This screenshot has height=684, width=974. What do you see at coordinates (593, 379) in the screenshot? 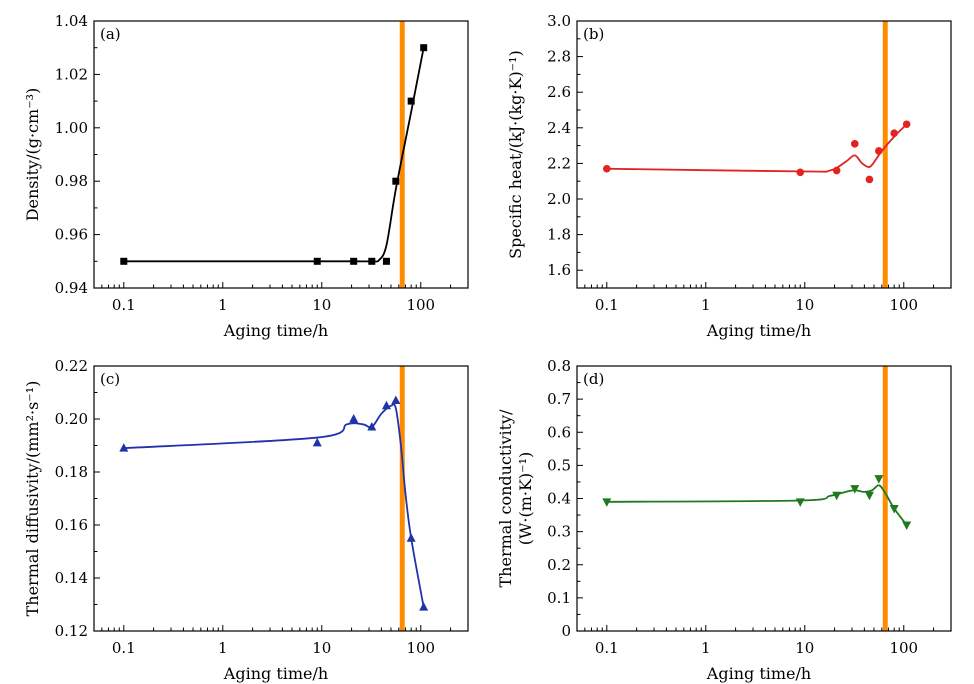
I see `panel-label: (d)` at bounding box center [593, 379].